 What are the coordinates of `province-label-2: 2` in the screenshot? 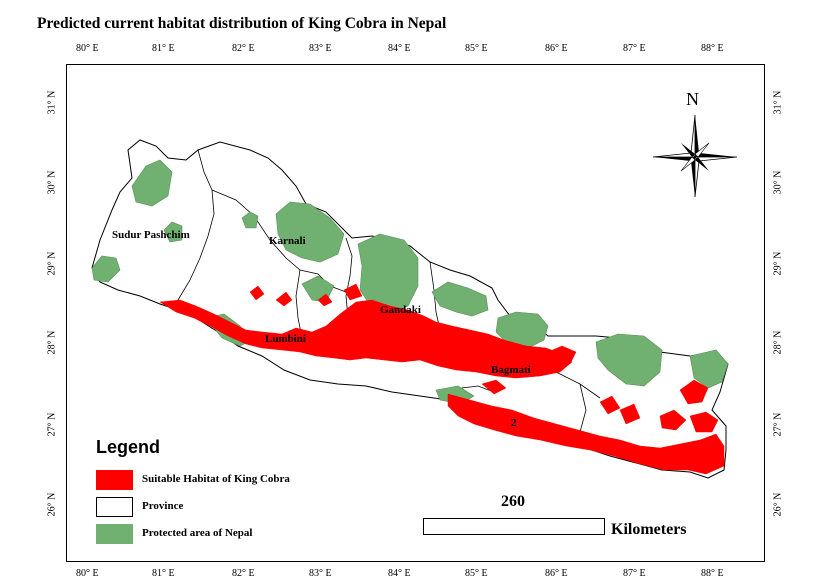 It's located at (514, 423).